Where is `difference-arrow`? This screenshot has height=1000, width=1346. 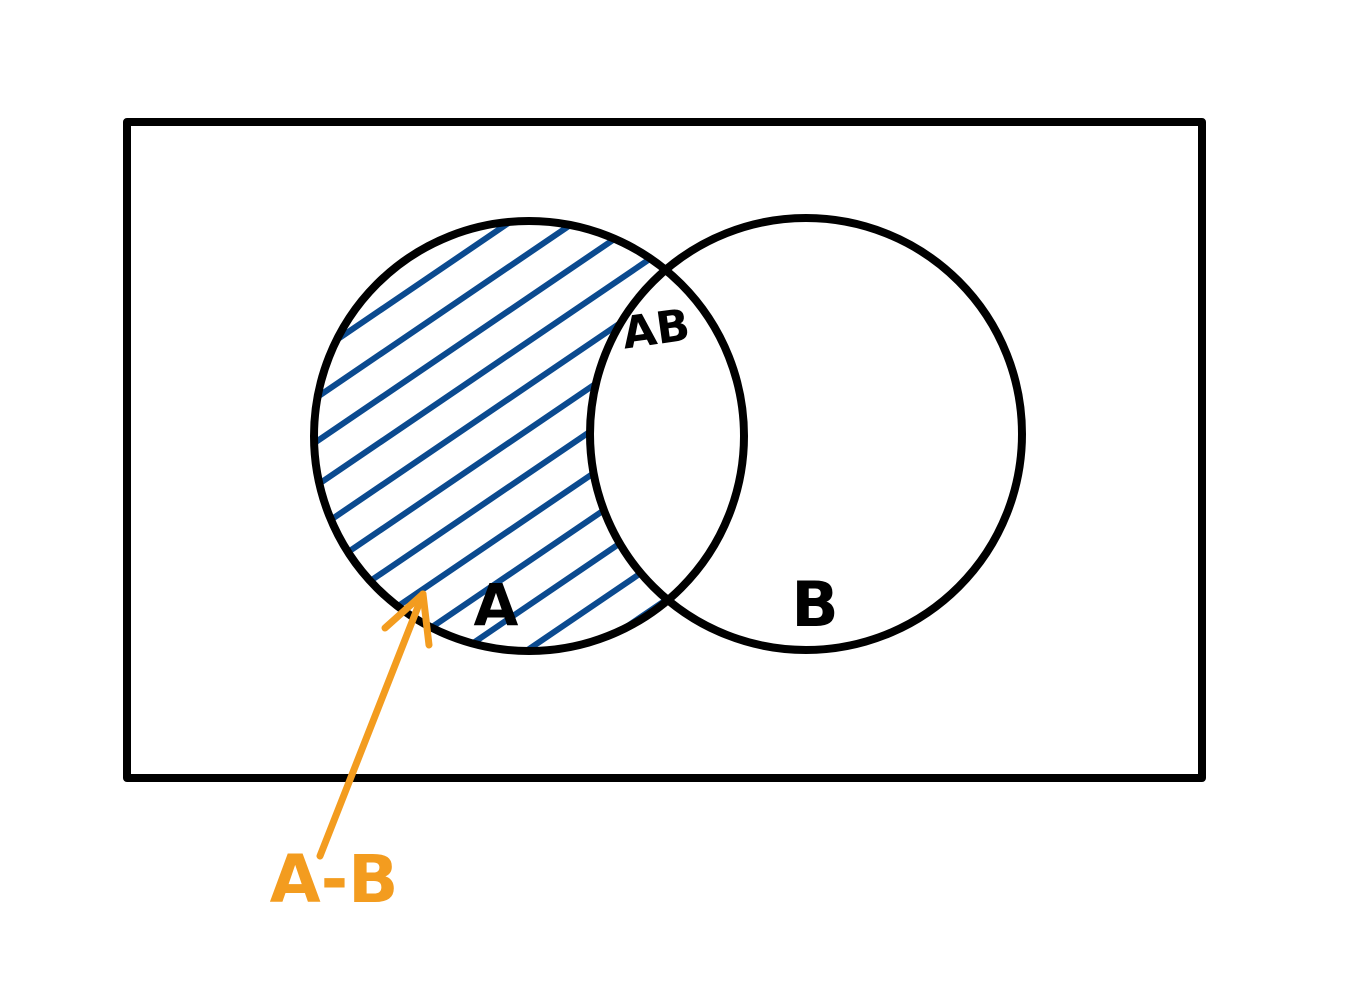
difference-arrow is located at coordinates (374, 725).